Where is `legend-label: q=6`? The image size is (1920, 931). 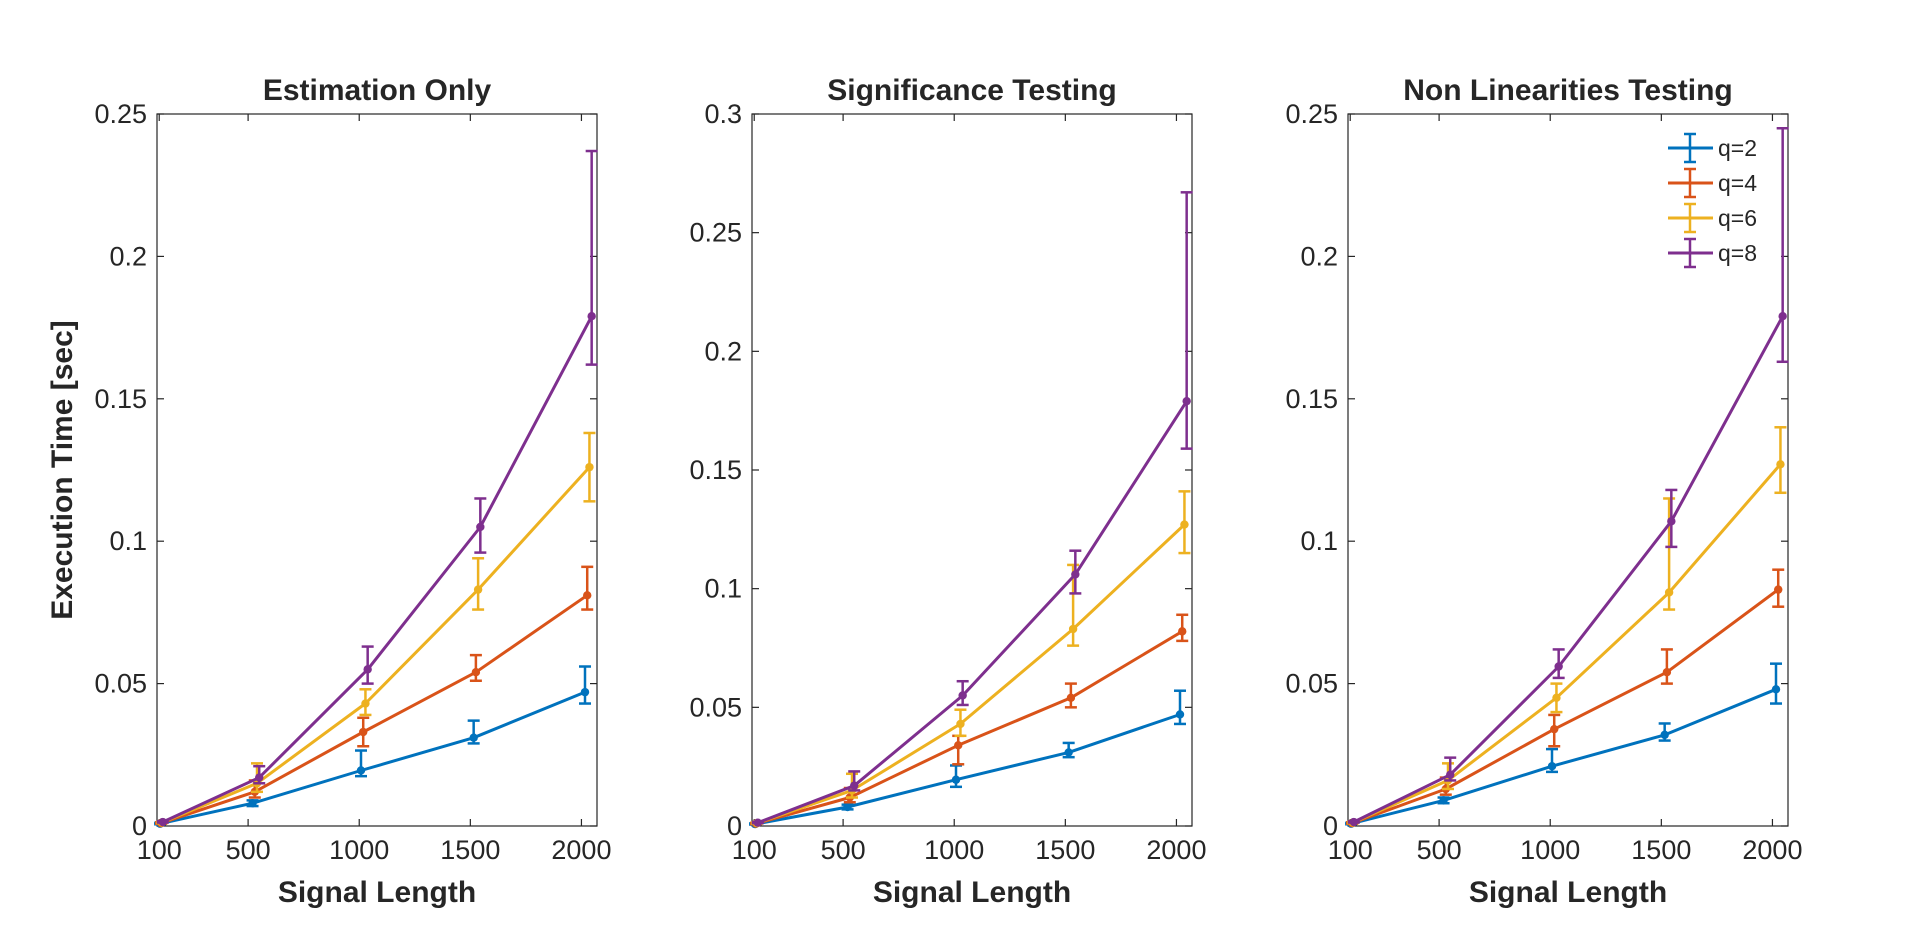
legend-label: q=6 is located at coordinates (1737, 218).